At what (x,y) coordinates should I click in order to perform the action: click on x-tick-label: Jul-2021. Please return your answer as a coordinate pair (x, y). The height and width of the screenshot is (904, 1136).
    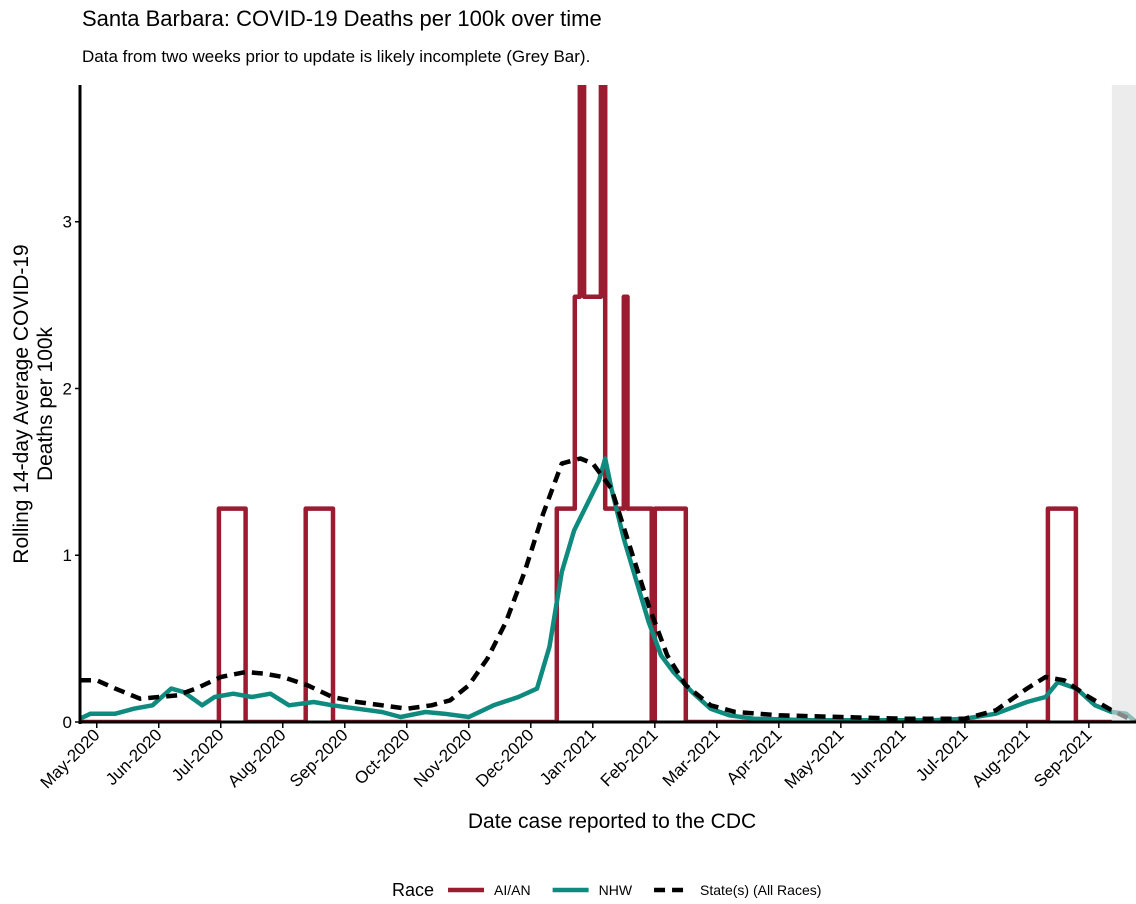
    Looking at the image, I should click on (942, 755).